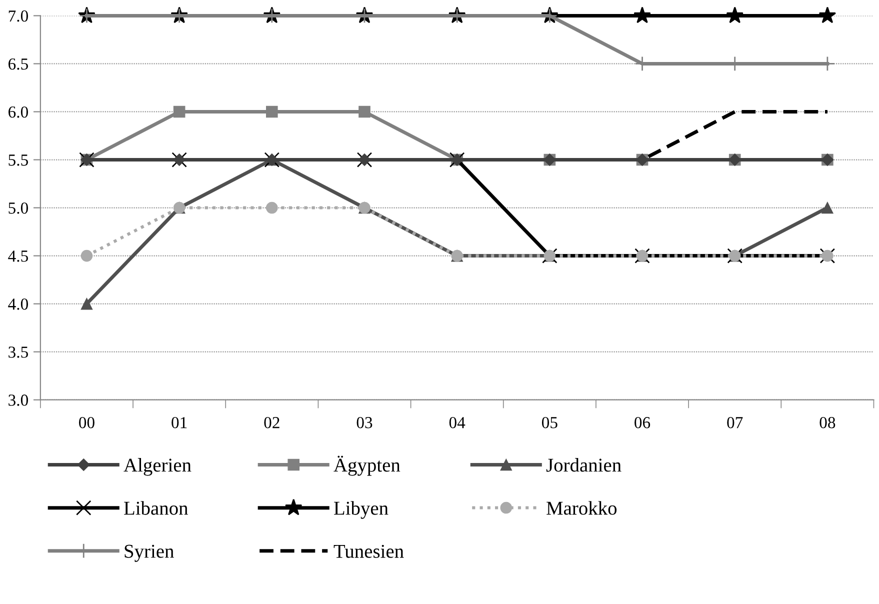 The height and width of the screenshot is (604, 879). Describe the element at coordinates (369, 551) in the screenshot. I see `legend-label: Tunesien` at that location.